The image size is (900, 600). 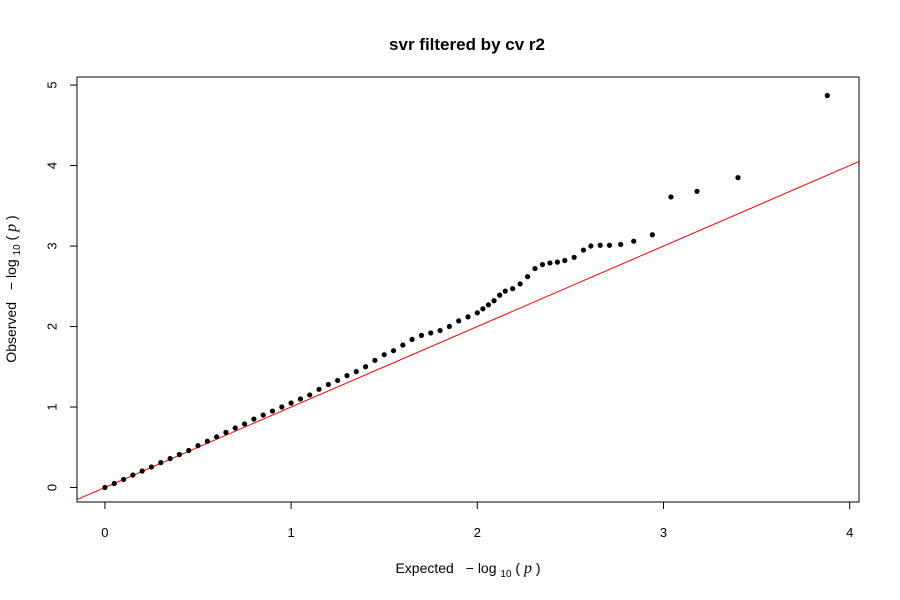 I want to click on x-tick-label: 1, so click(x=291, y=532).